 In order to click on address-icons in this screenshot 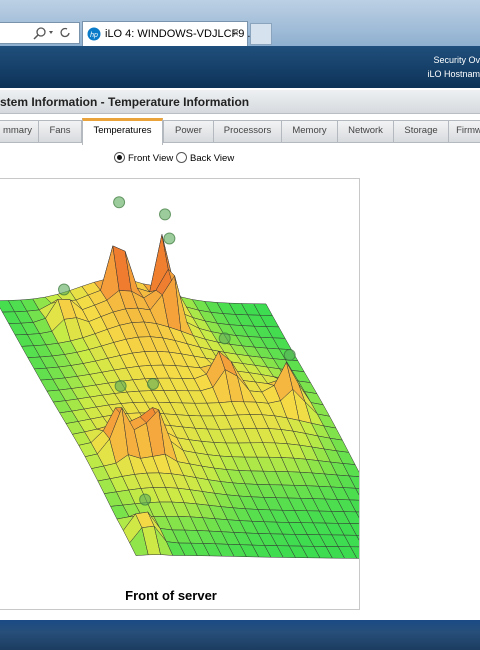, I will do `click(51, 33)`.